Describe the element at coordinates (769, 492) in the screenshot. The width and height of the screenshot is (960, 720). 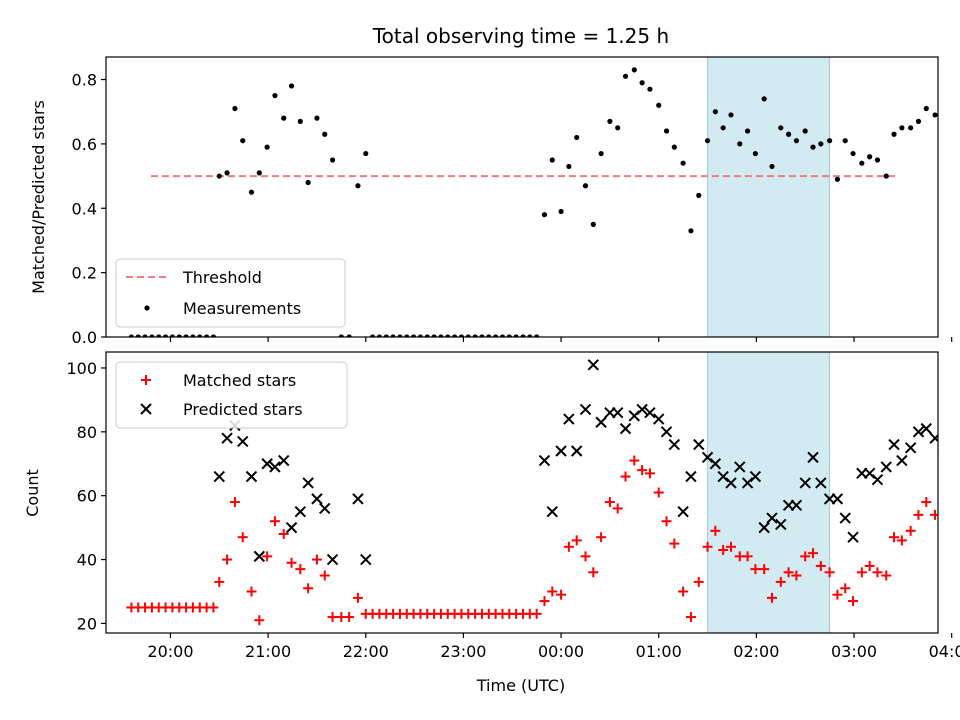
I see `observing-window-span` at that location.